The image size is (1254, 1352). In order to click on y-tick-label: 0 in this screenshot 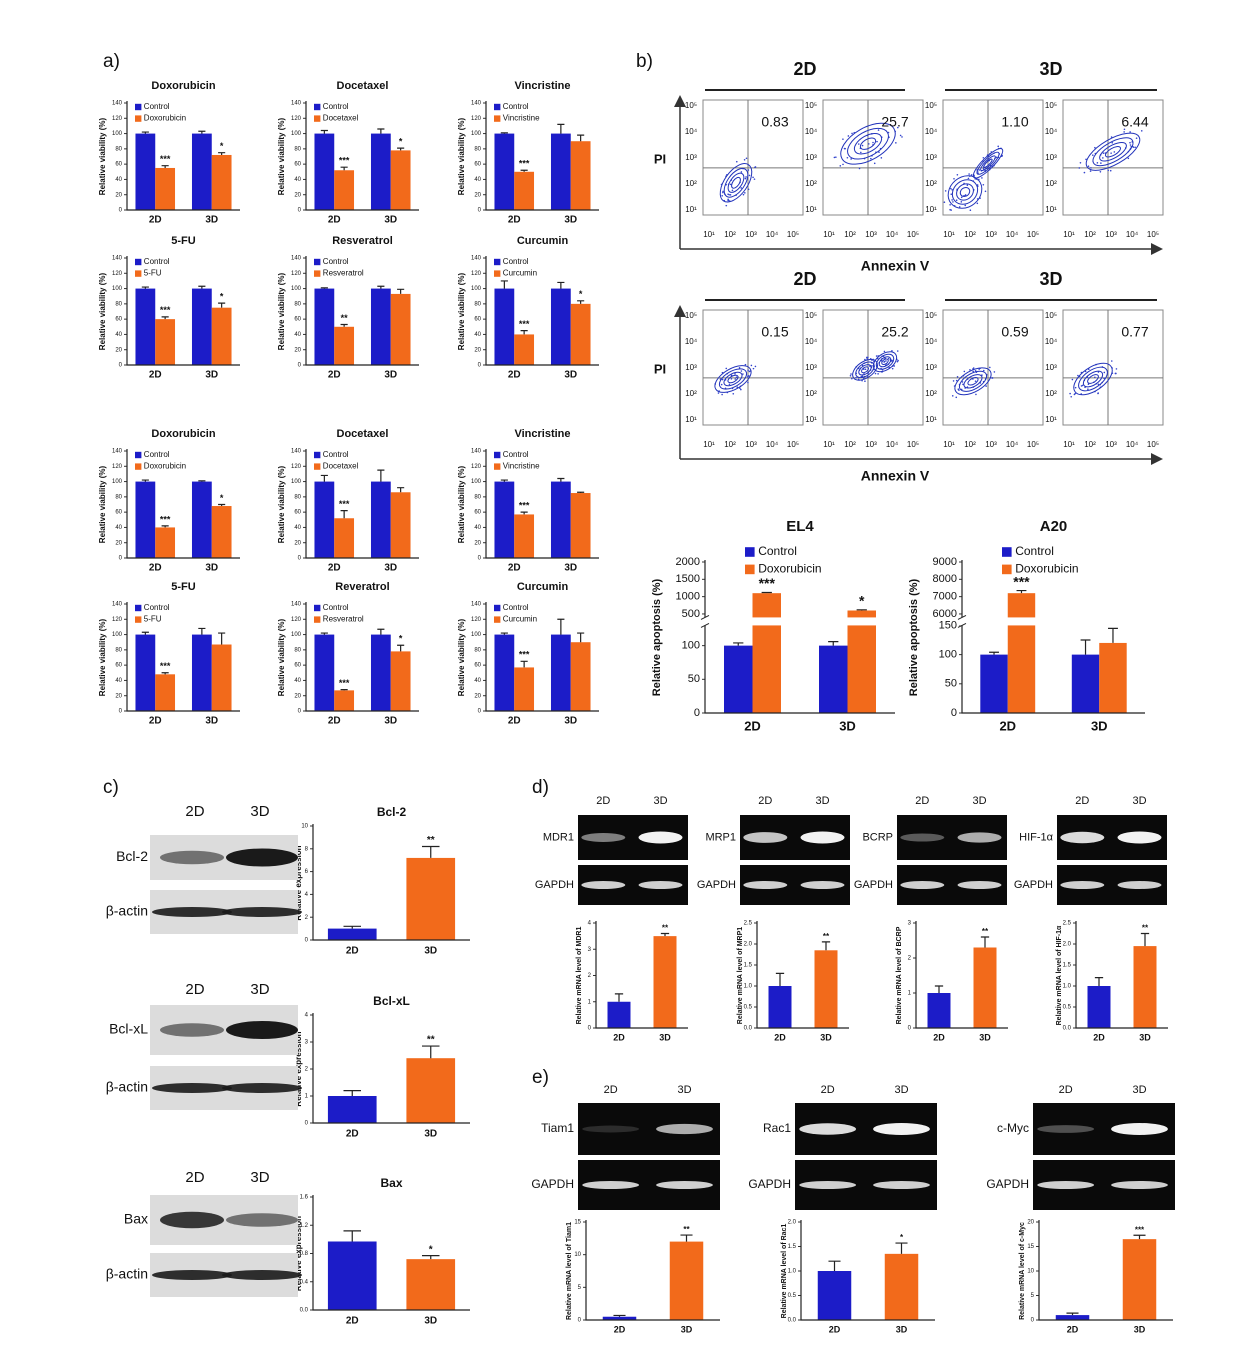, I will do `click(480, 712)`.